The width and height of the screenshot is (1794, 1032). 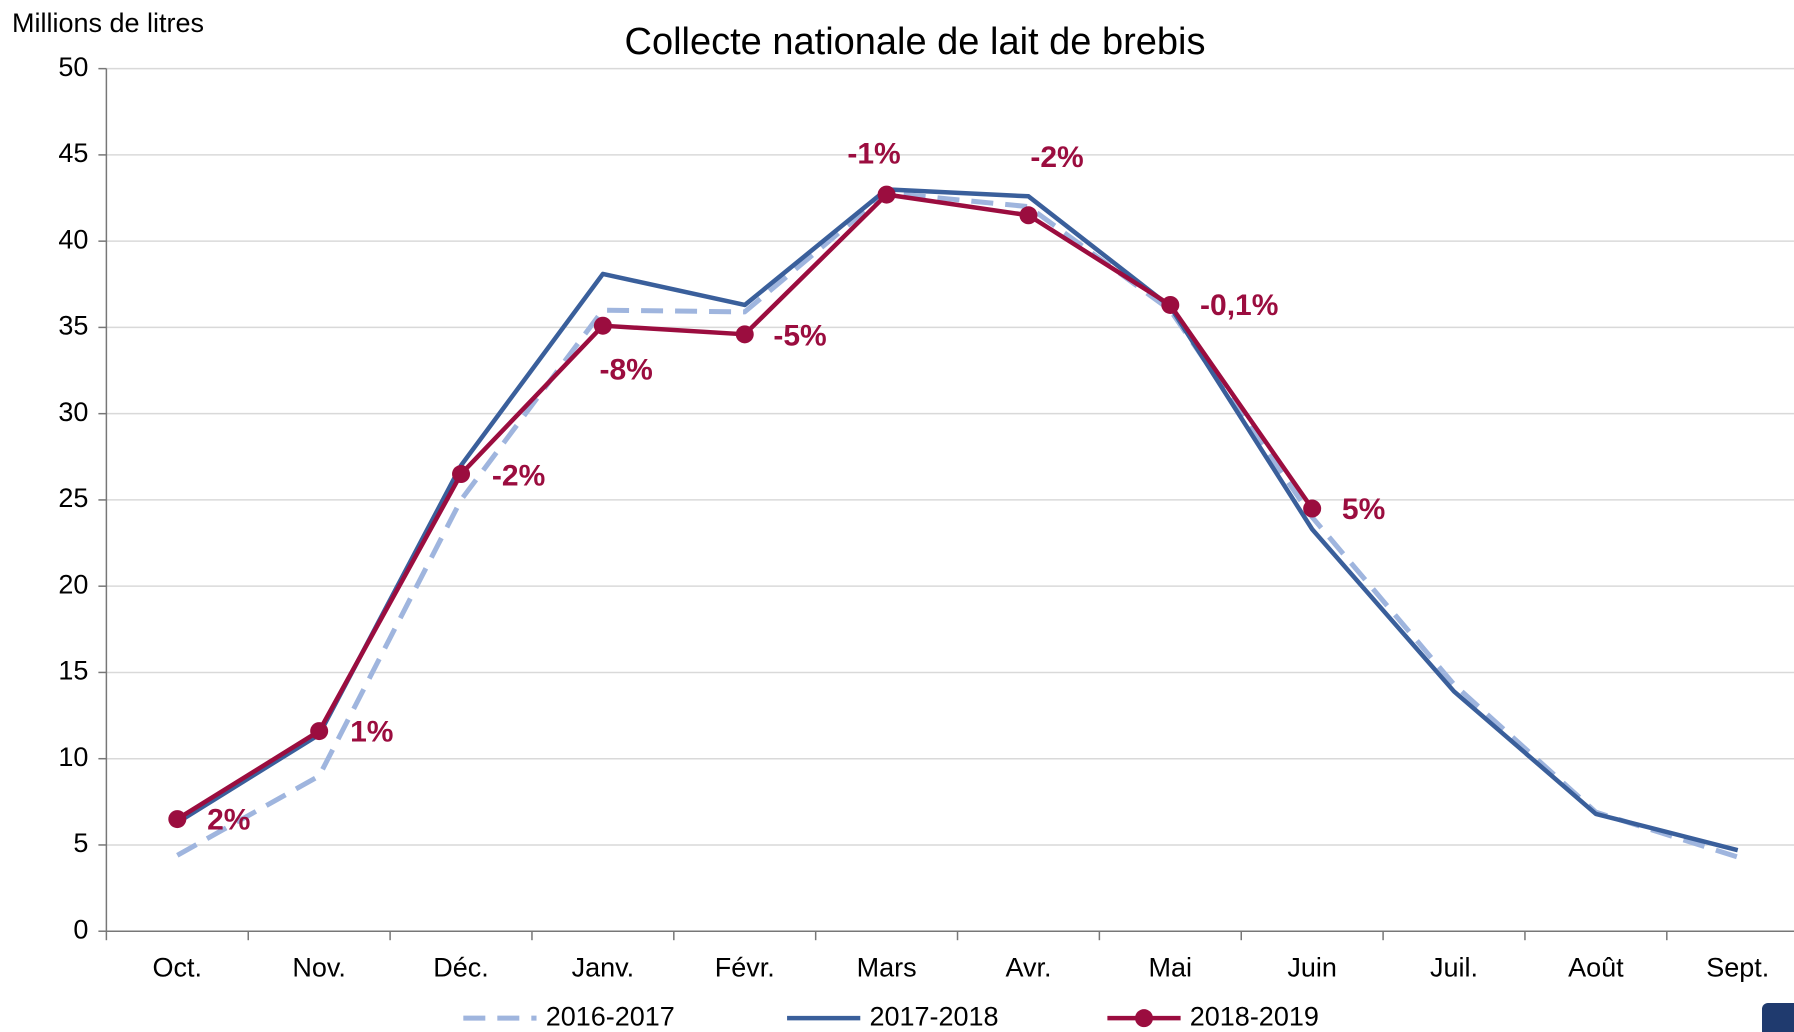 What do you see at coordinates (73, 326) in the screenshot?
I see `y-tick-label: 35` at bounding box center [73, 326].